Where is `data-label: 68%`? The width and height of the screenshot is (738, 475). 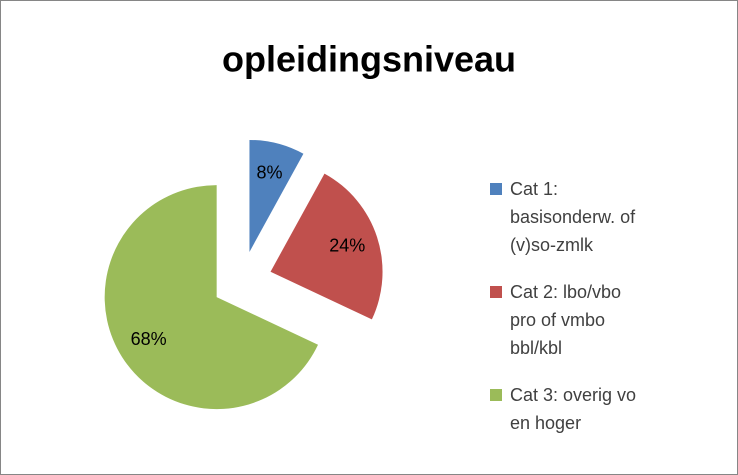
data-label: 68% is located at coordinates (149, 339).